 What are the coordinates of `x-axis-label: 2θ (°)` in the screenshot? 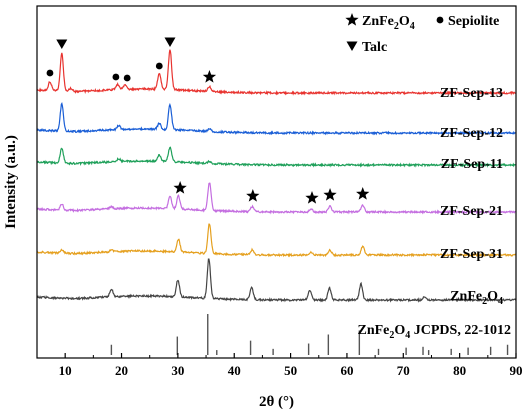 It's located at (276, 402).